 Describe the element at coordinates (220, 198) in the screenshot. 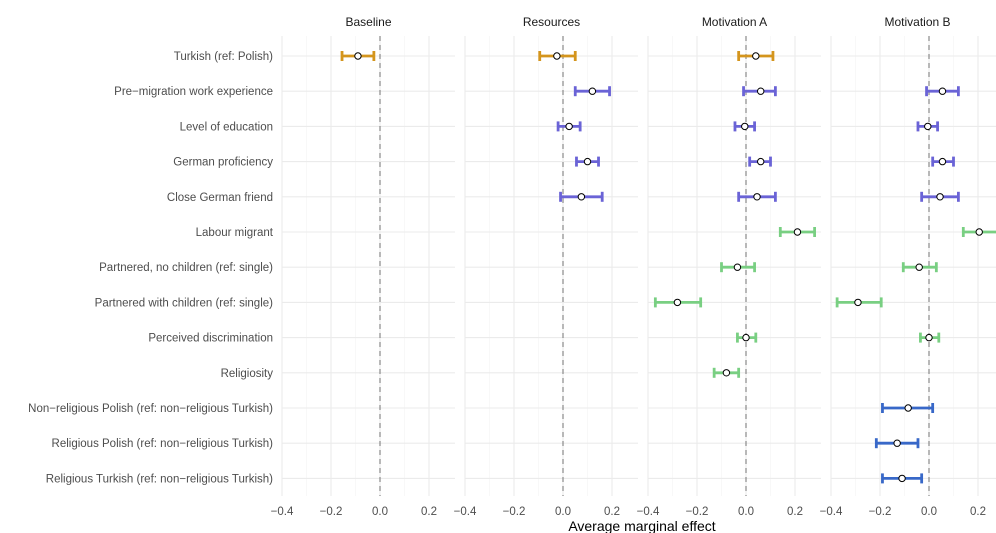

I see `row-label: Close German friend` at that location.